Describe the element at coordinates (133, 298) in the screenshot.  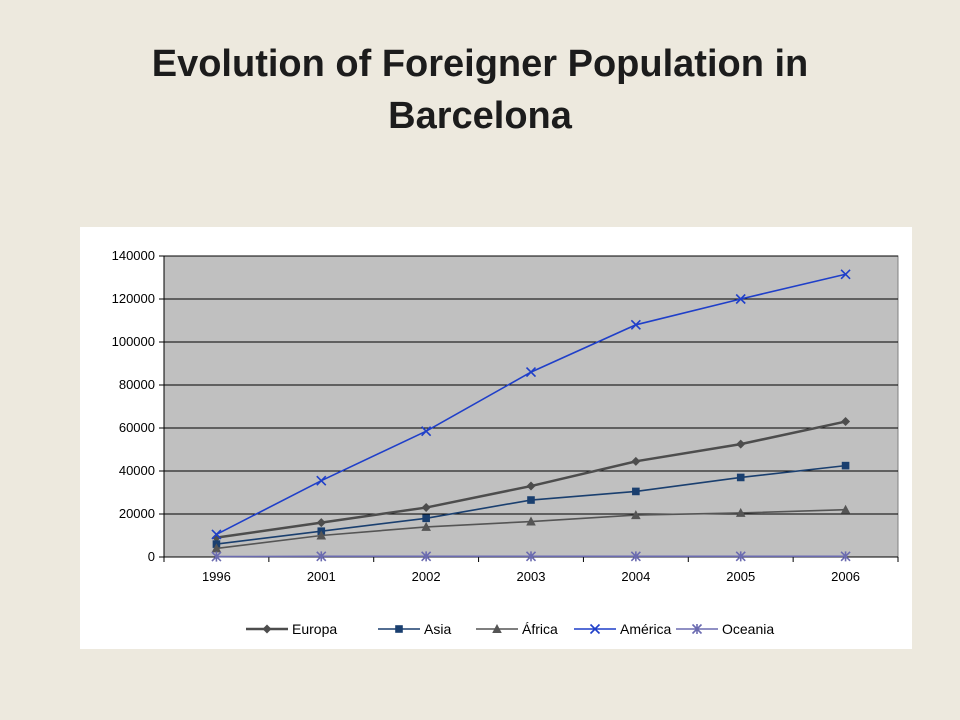
I see `y-tick-label: 120000` at that location.